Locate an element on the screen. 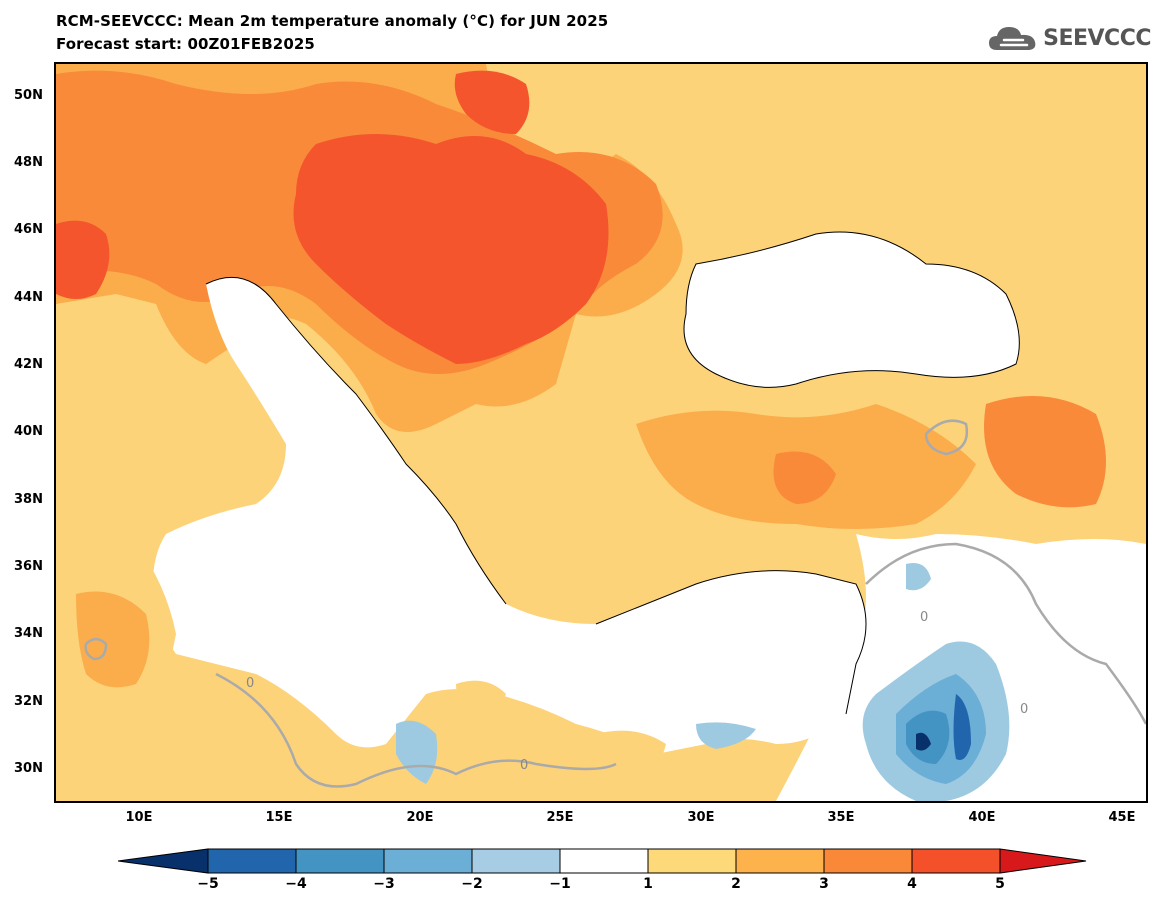  colorbar-label: −4 is located at coordinates (296, 884).